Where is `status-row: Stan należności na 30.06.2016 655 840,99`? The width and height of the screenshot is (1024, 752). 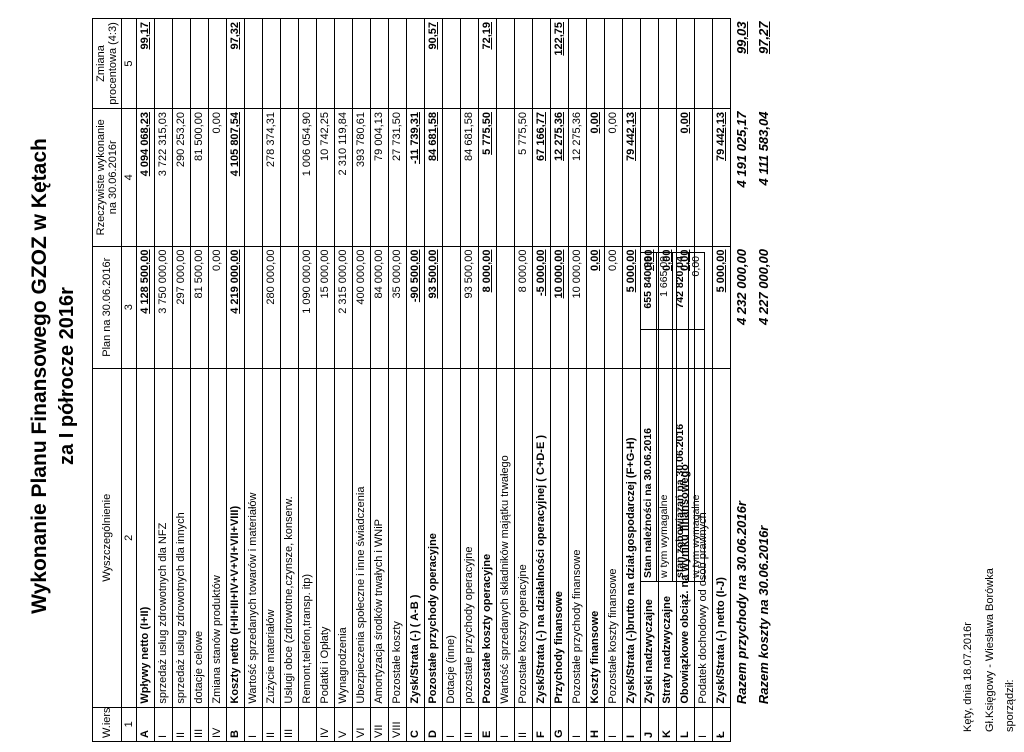
status-row: Stan należności na 30.06.2016 655 840,99 is located at coordinates (648, 417).